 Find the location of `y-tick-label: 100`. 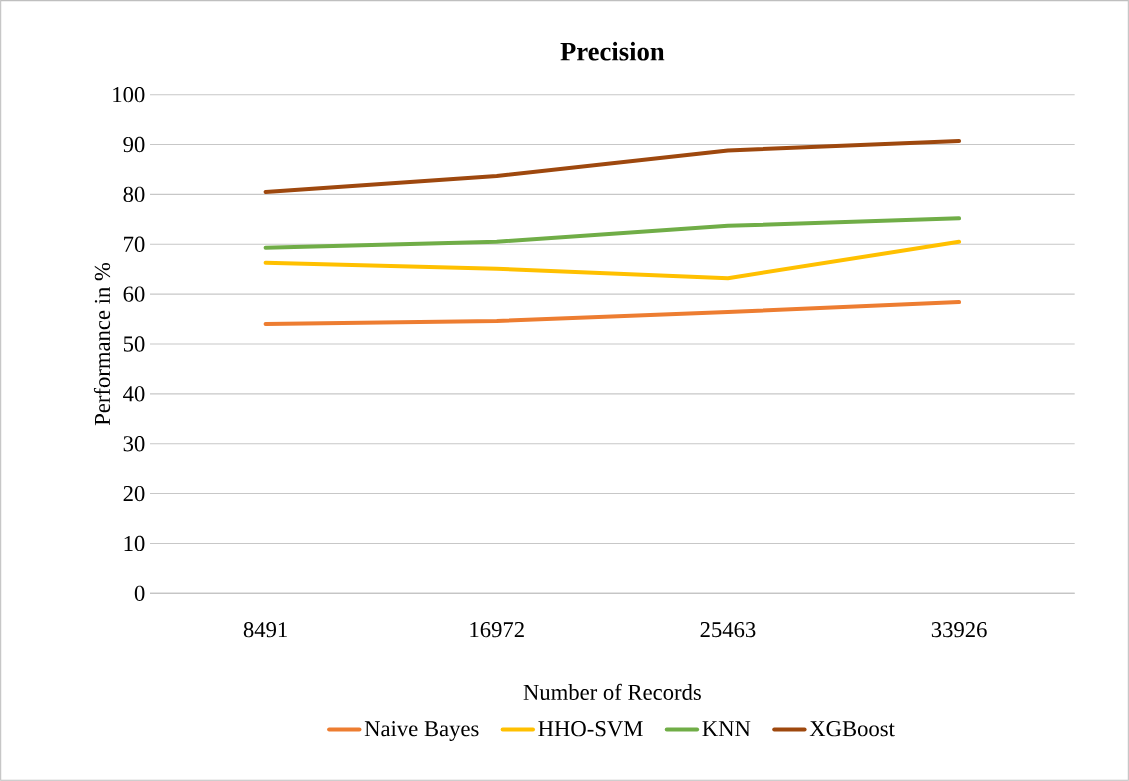

y-tick-label: 100 is located at coordinates (129, 95).